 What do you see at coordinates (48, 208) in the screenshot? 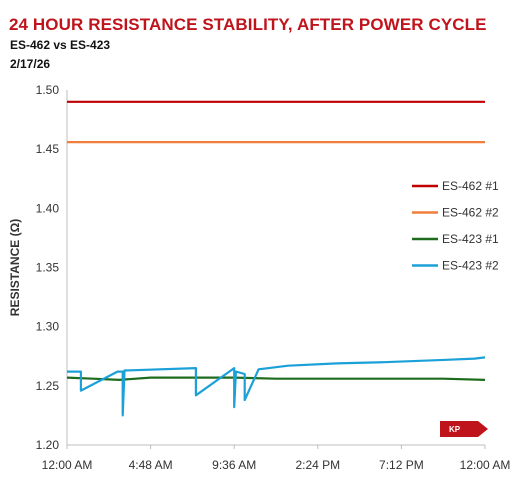
I see `y-tick-label: 1.40` at bounding box center [48, 208].